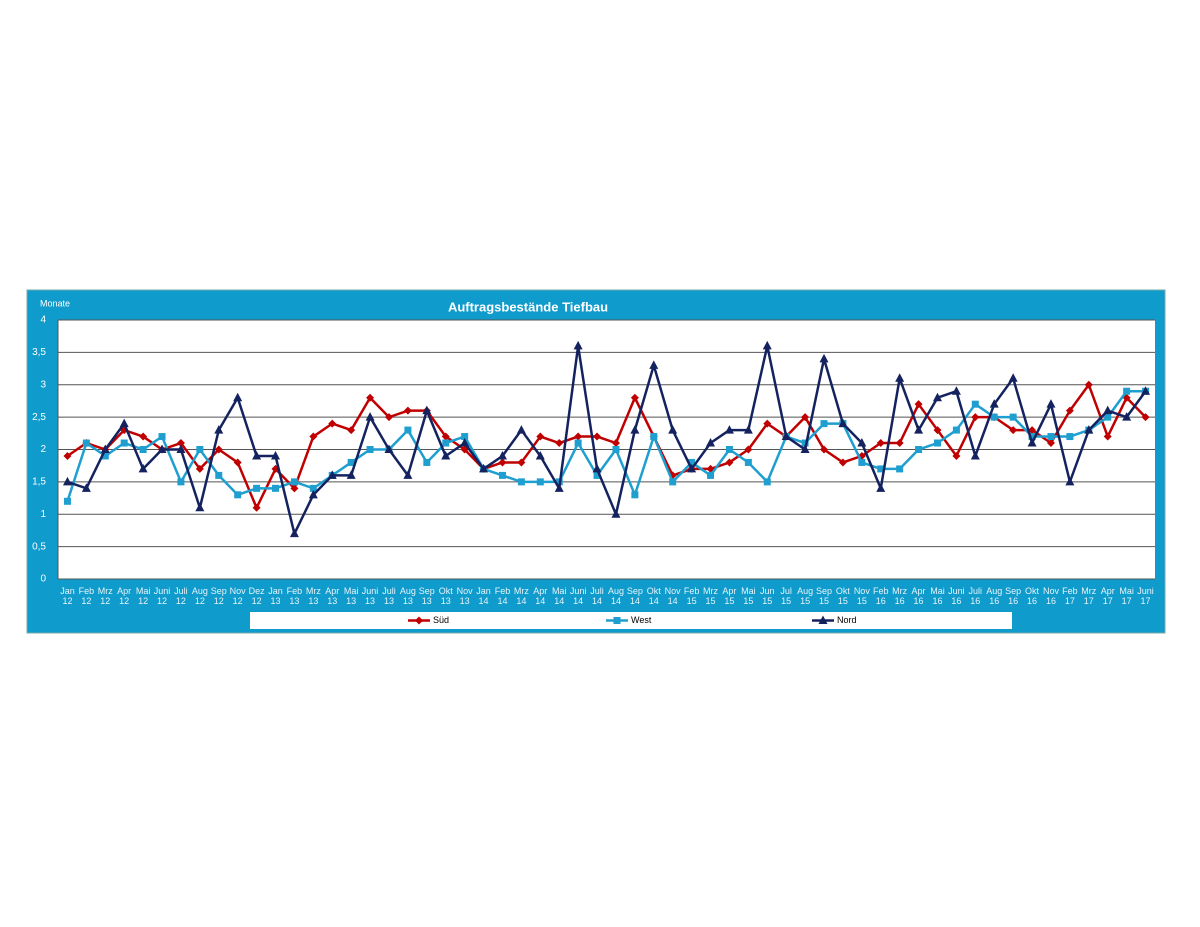 The width and height of the screenshot is (1200, 927). What do you see at coordinates (672, 596) in the screenshot?
I see `x-tick-label: Nov 14` at bounding box center [672, 596].